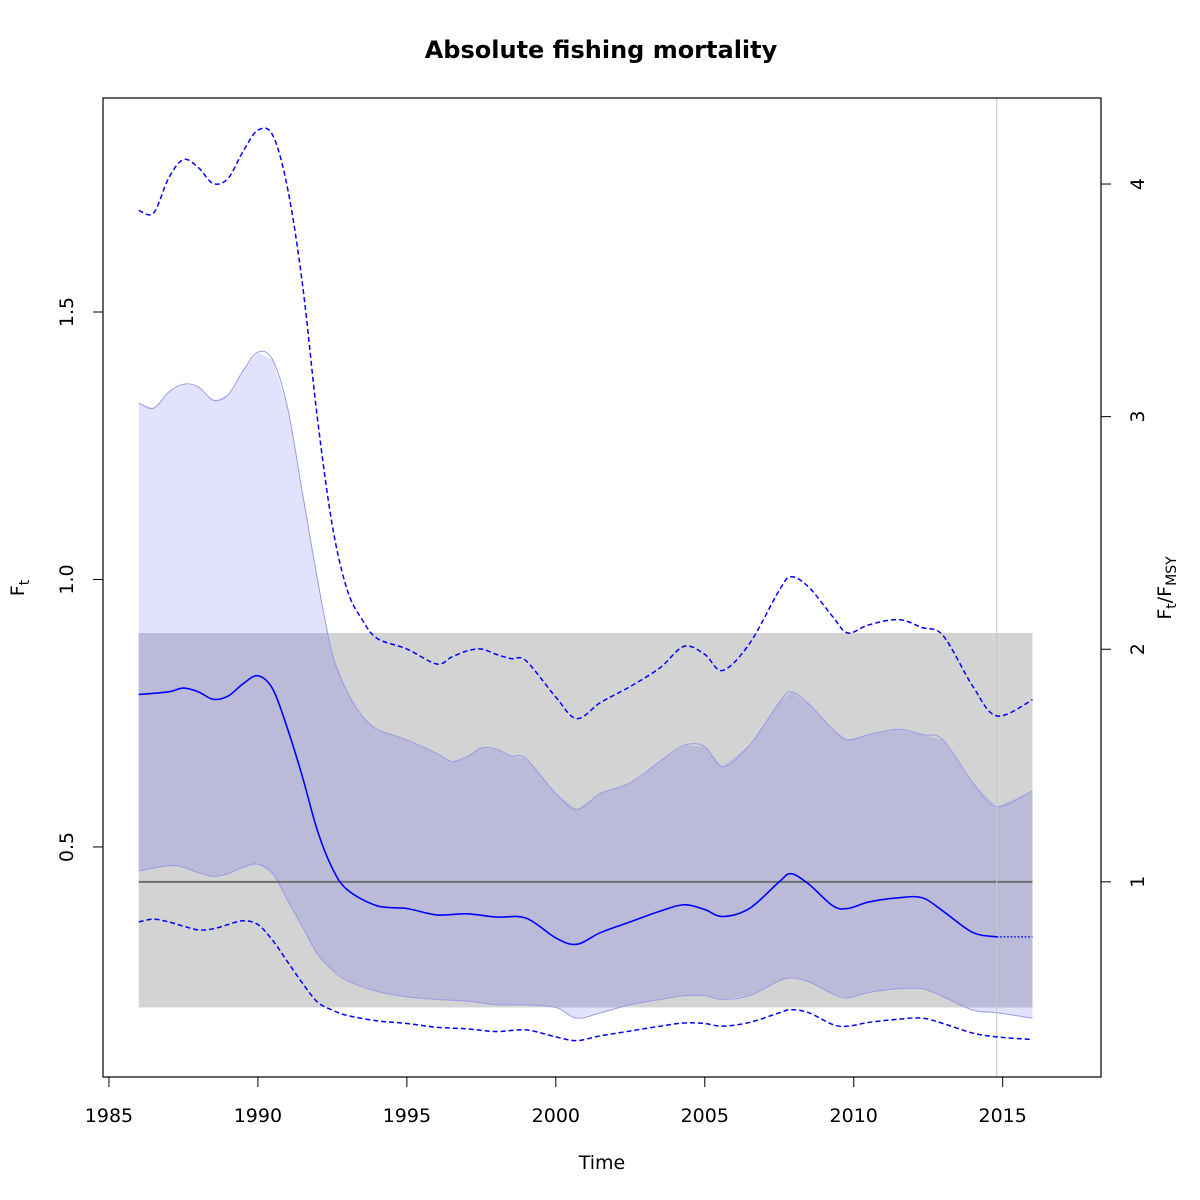 The image size is (1200, 1200). Describe the element at coordinates (1003, 1116) in the screenshot. I see `x-tick-label: 2015` at that location.